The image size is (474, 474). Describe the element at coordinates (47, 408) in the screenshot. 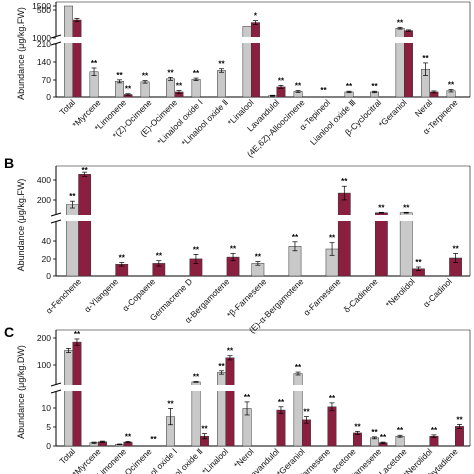

I see `y-tick-label: 10` at that location.